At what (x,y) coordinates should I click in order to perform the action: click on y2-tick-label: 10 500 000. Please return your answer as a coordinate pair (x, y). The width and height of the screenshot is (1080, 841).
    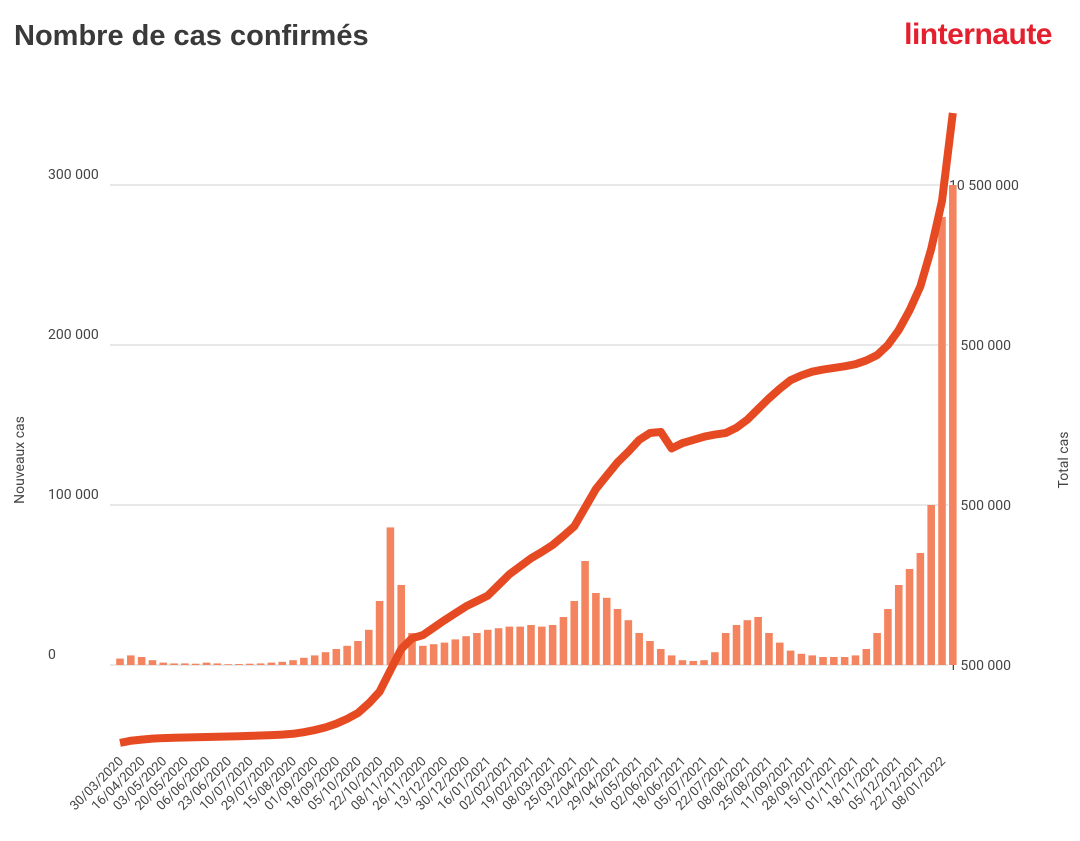
    Looking at the image, I should click on (984, 186).